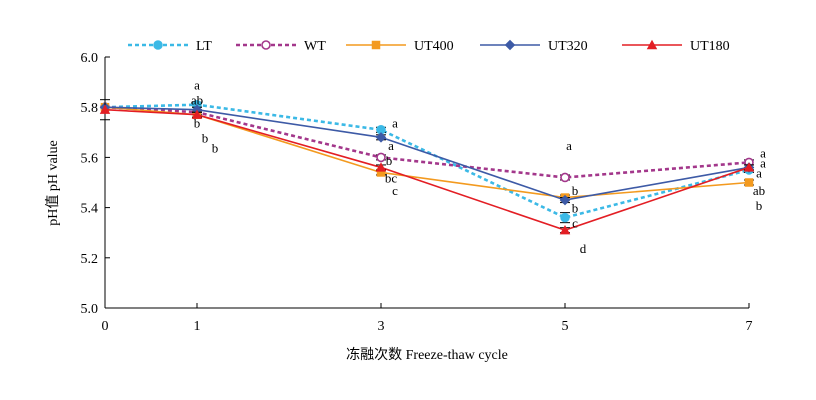 Image resolution: width=816 pixels, height=400 pixels. What do you see at coordinates (53, 183) in the screenshot?
I see `y-axis-title: pH值 pH value` at bounding box center [53, 183].